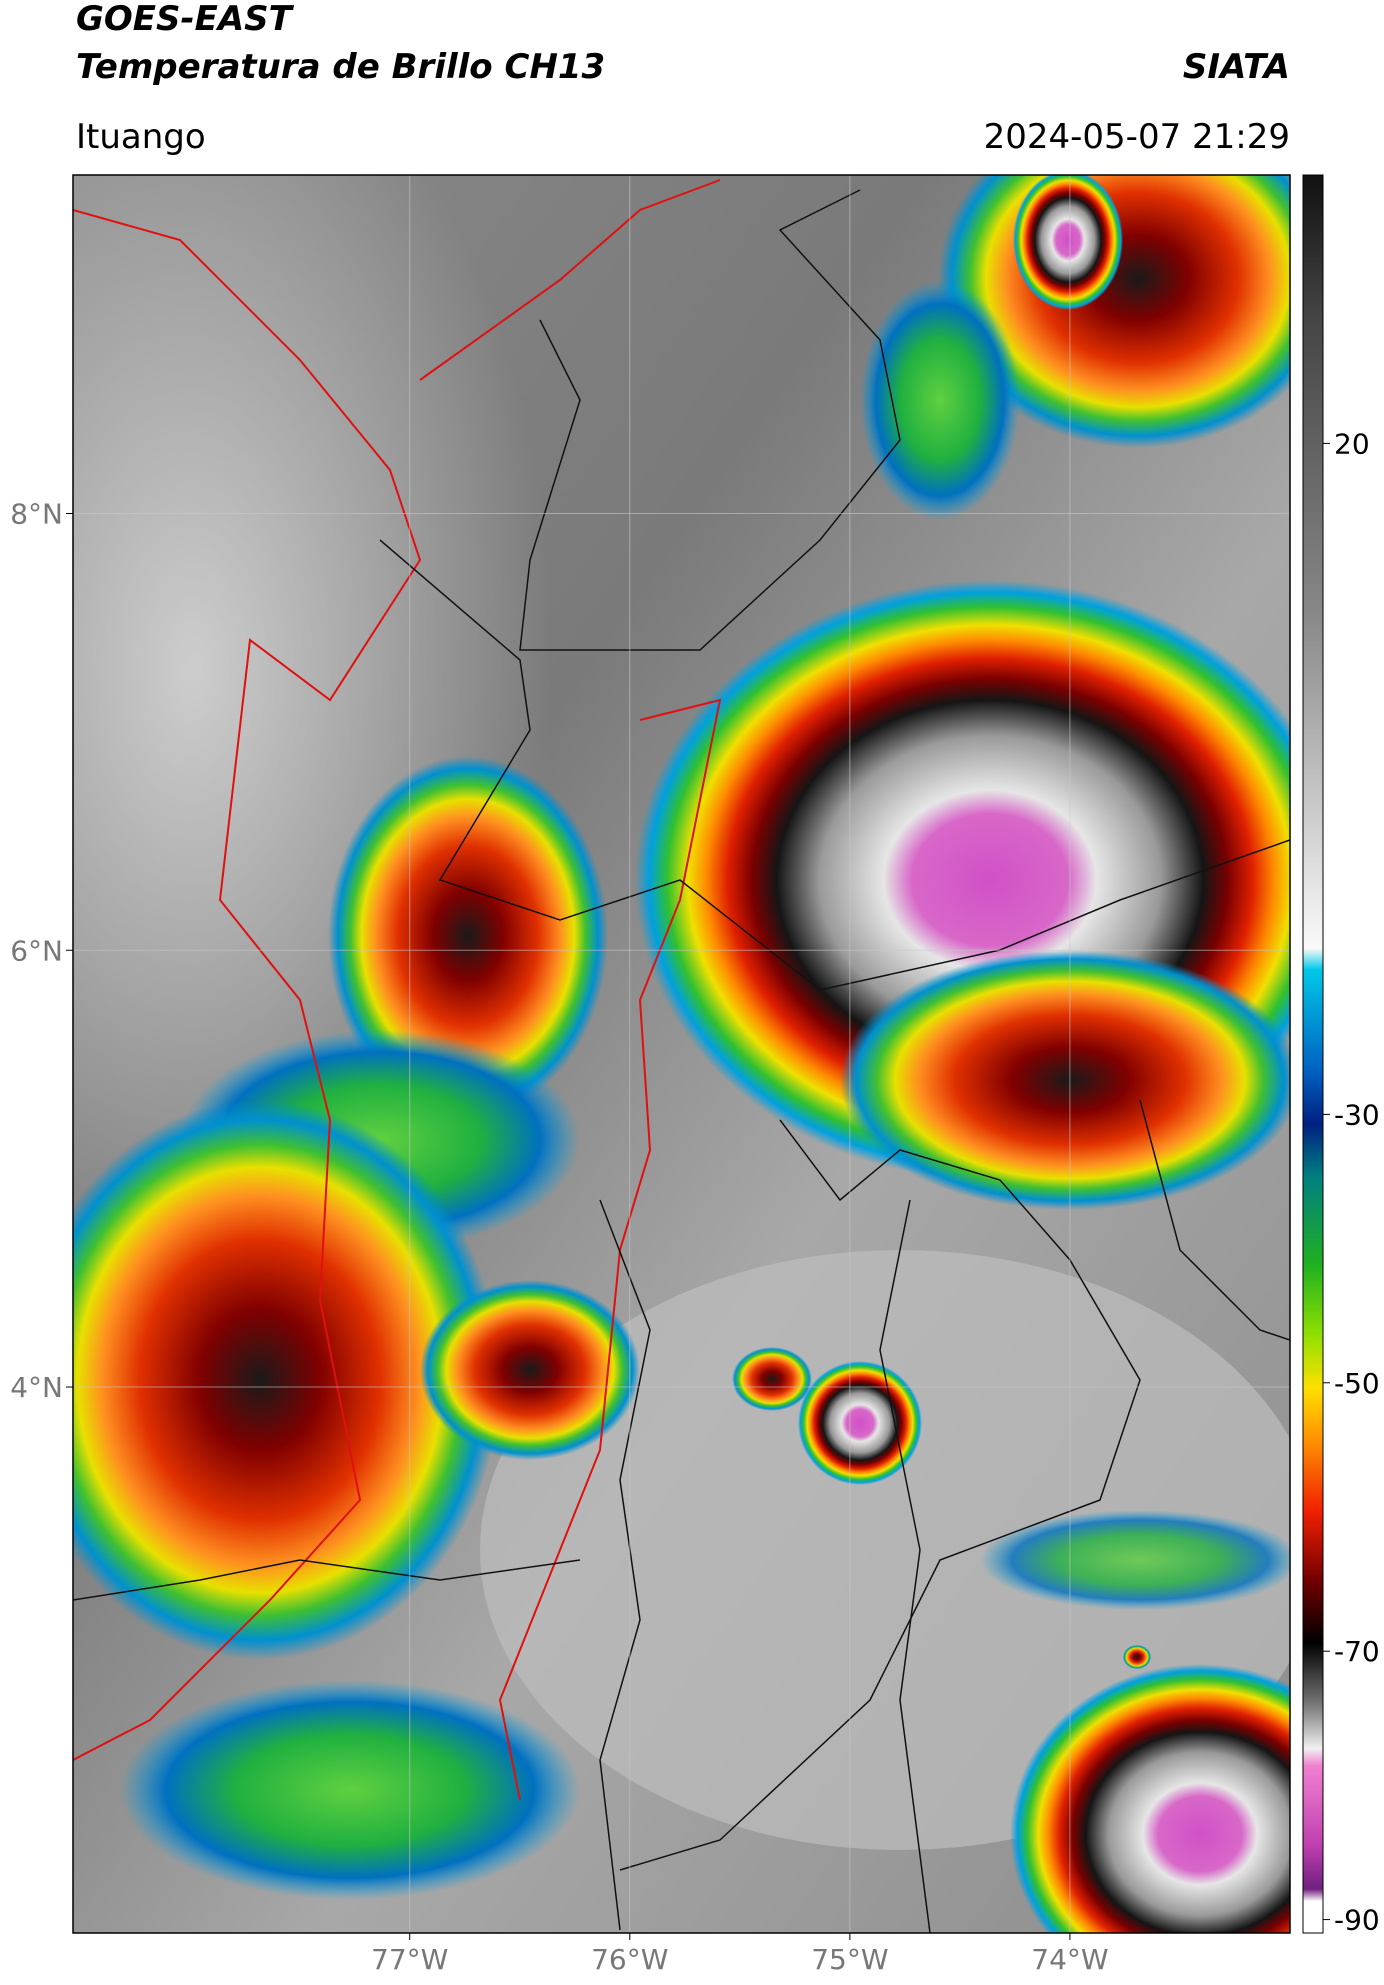  What do you see at coordinates (1313, 1054) in the screenshot?
I see `colorbar` at bounding box center [1313, 1054].